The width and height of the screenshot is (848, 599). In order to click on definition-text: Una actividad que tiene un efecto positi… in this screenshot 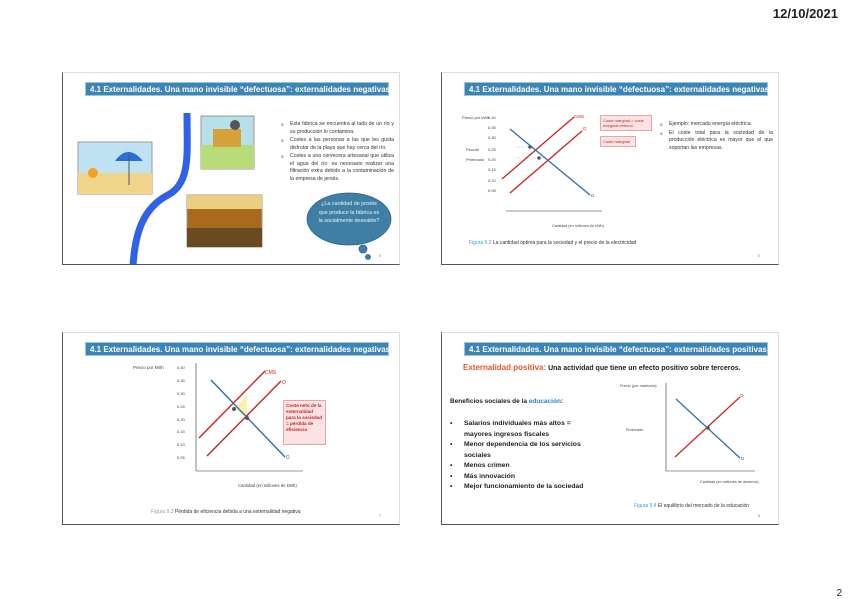, I will do `click(644, 368)`.